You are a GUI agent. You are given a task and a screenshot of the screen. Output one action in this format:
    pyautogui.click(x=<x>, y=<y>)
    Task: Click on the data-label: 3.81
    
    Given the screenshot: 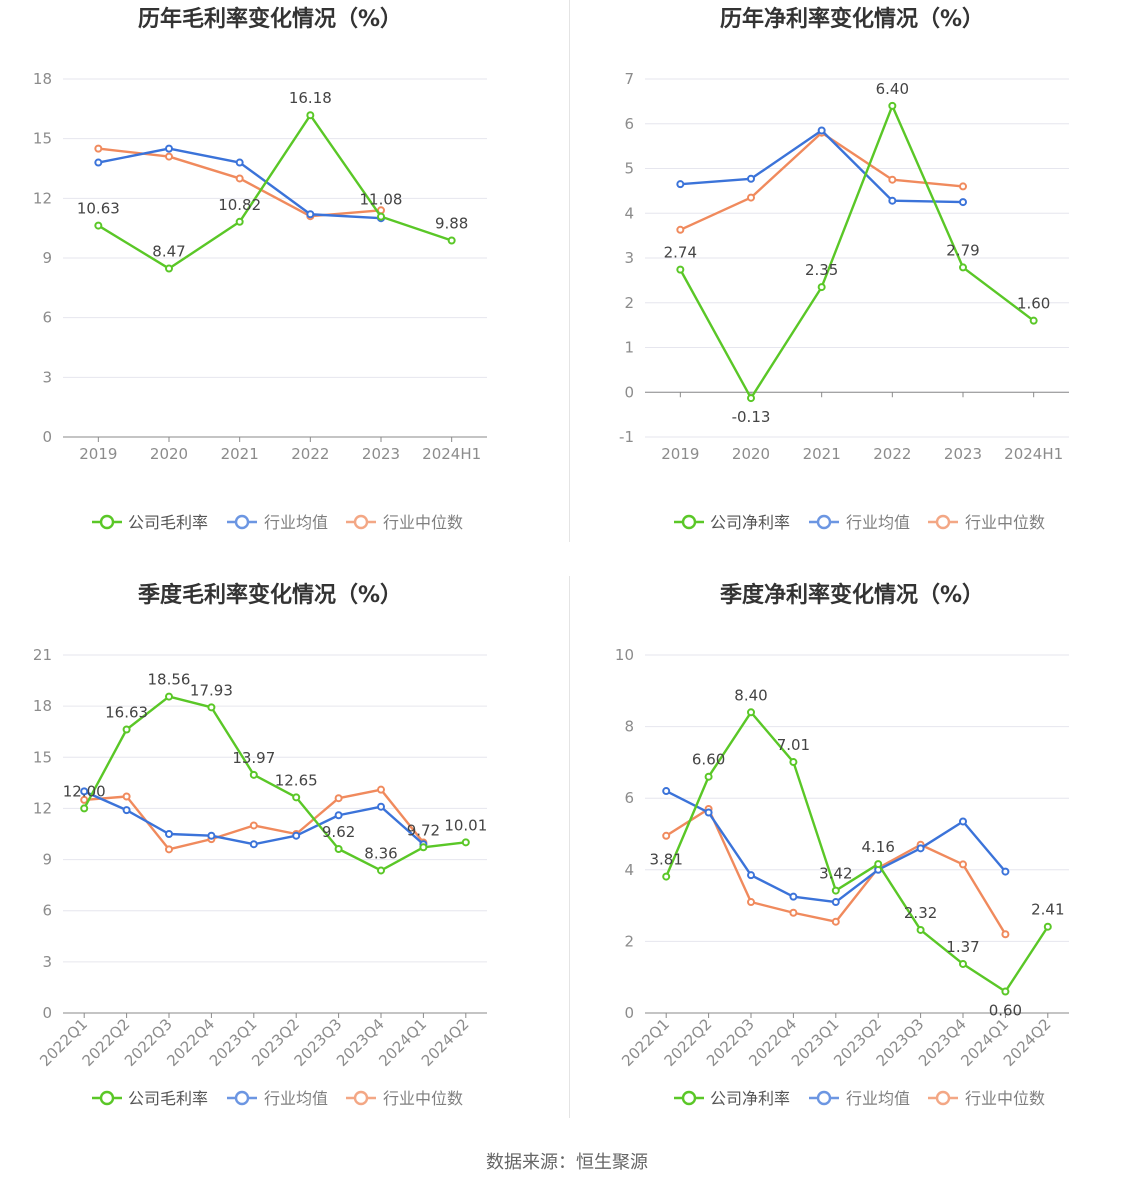 What is the action you would take?
    pyautogui.click(x=665, y=860)
    